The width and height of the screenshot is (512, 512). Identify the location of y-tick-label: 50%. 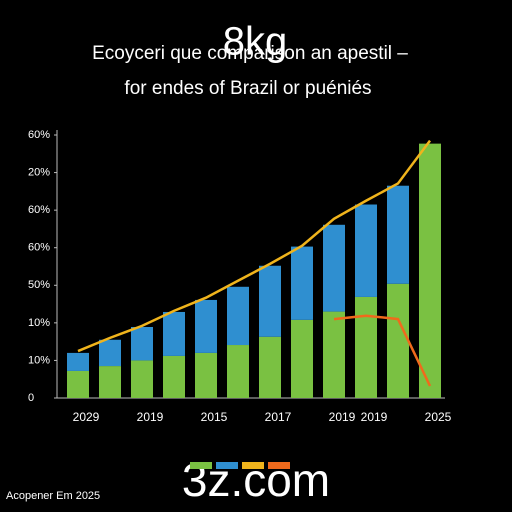
(39, 285).